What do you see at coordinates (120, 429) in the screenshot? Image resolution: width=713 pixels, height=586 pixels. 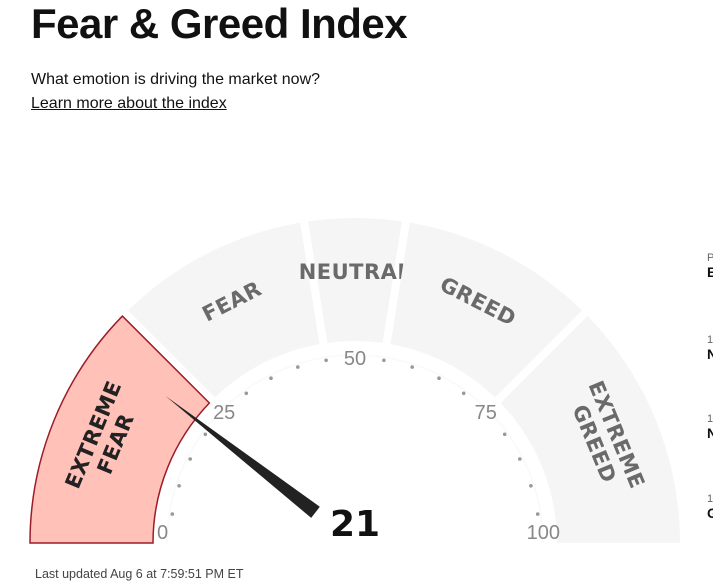 I see `gauge-segment-extreme-fear` at bounding box center [120, 429].